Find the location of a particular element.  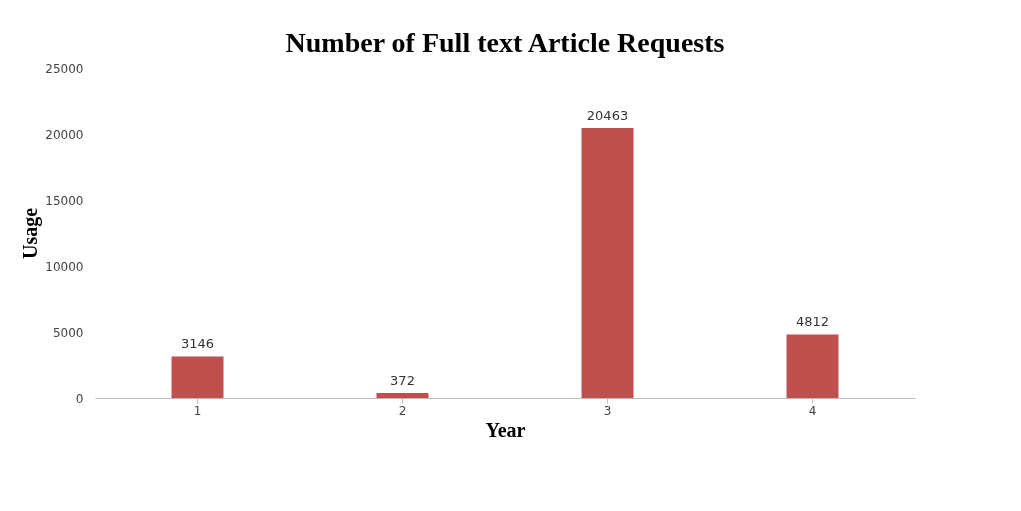

x-tick-label: 3 is located at coordinates (607, 410).